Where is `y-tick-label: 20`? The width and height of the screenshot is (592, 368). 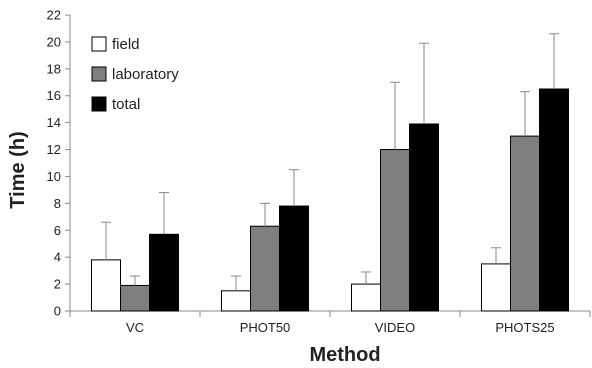
y-tick-label: 20 is located at coordinates (54, 41).